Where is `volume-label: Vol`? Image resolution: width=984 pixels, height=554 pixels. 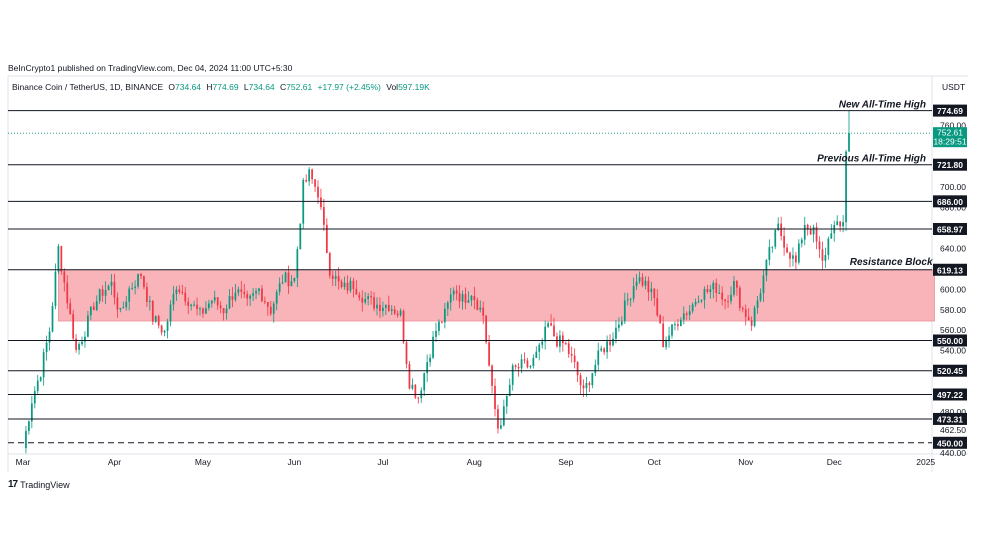 volume-label: Vol is located at coordinates (392, 87).